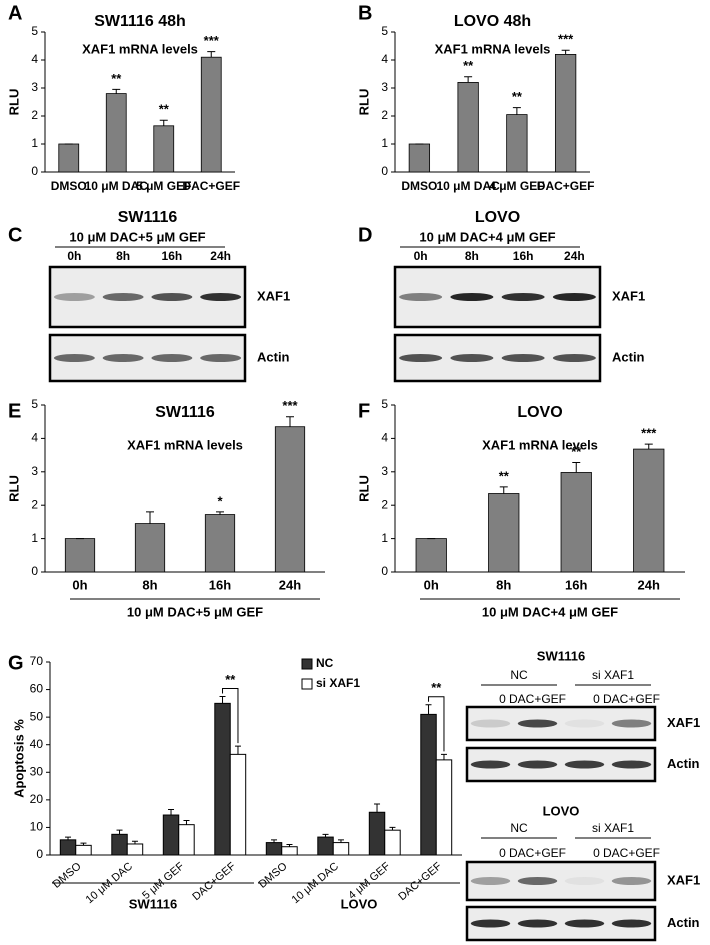  What do you see at coordinates (16, 663) in the screenshot?
I see `panel-label: G` at bounding box center [16, 663].